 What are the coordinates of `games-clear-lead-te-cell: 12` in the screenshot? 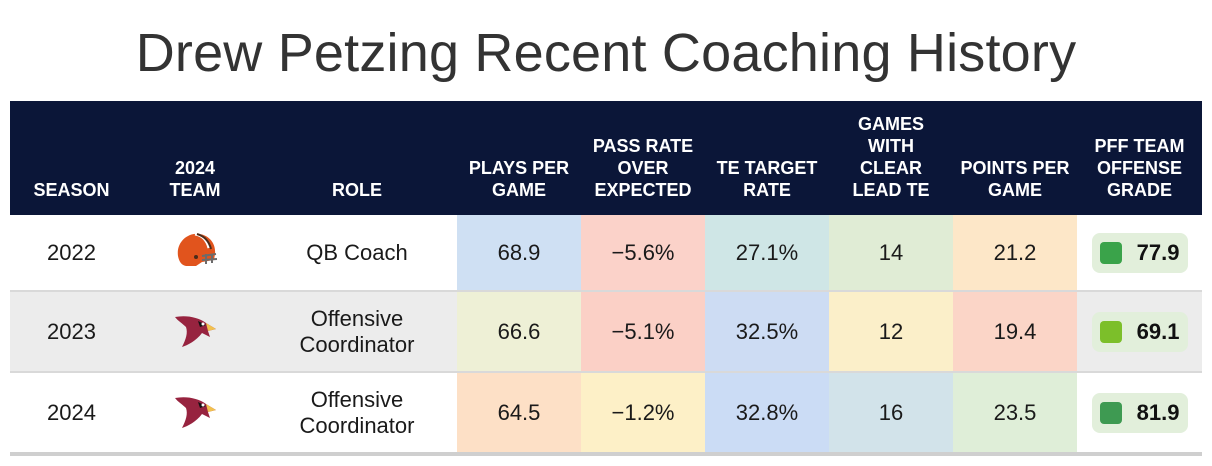 It's located at (891, 332).